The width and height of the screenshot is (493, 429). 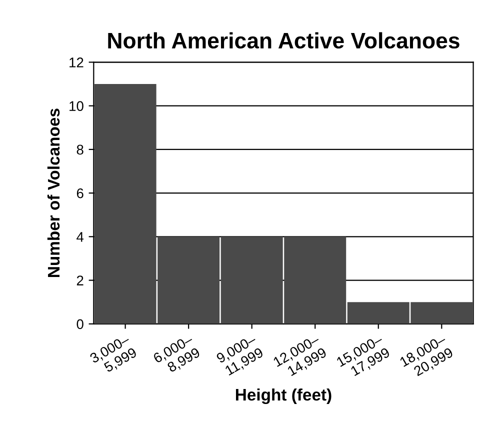 I want to click on y-tick-label: 4, so click(x=80, y=237).